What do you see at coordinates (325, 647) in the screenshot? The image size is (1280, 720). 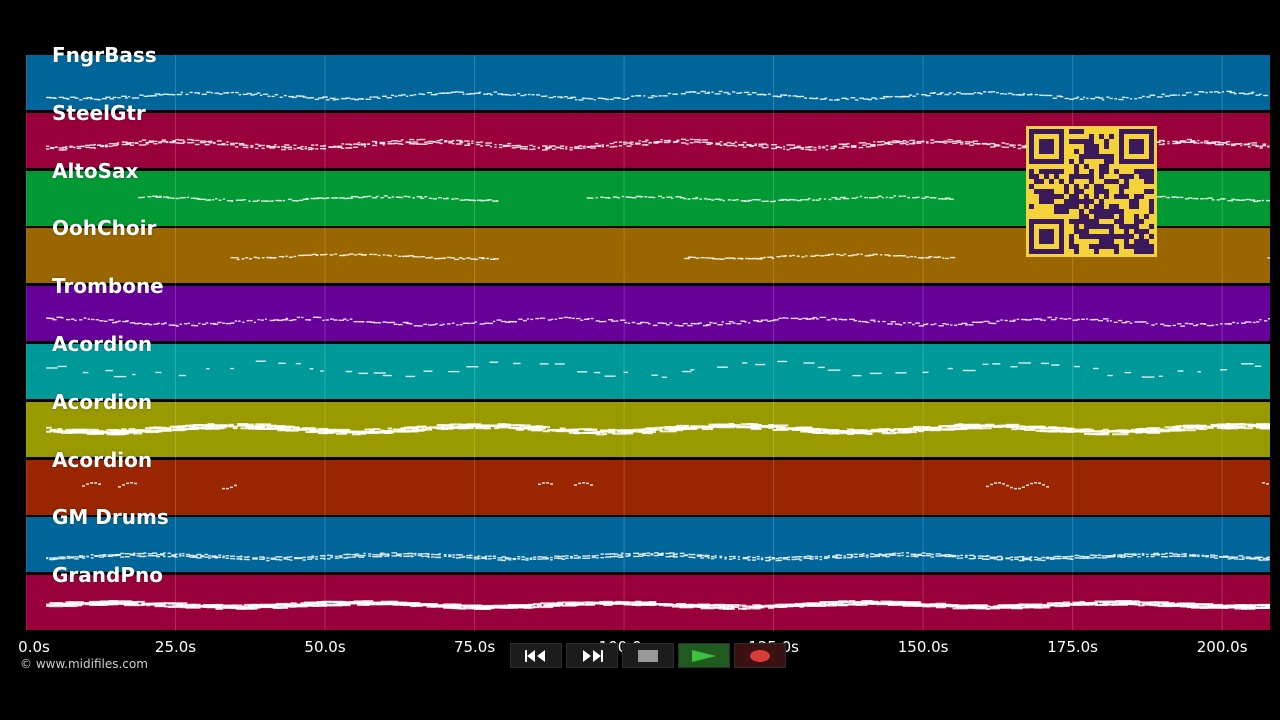 I see `timeline-tick-label: 50.0s` at bounding box center [325, 647].